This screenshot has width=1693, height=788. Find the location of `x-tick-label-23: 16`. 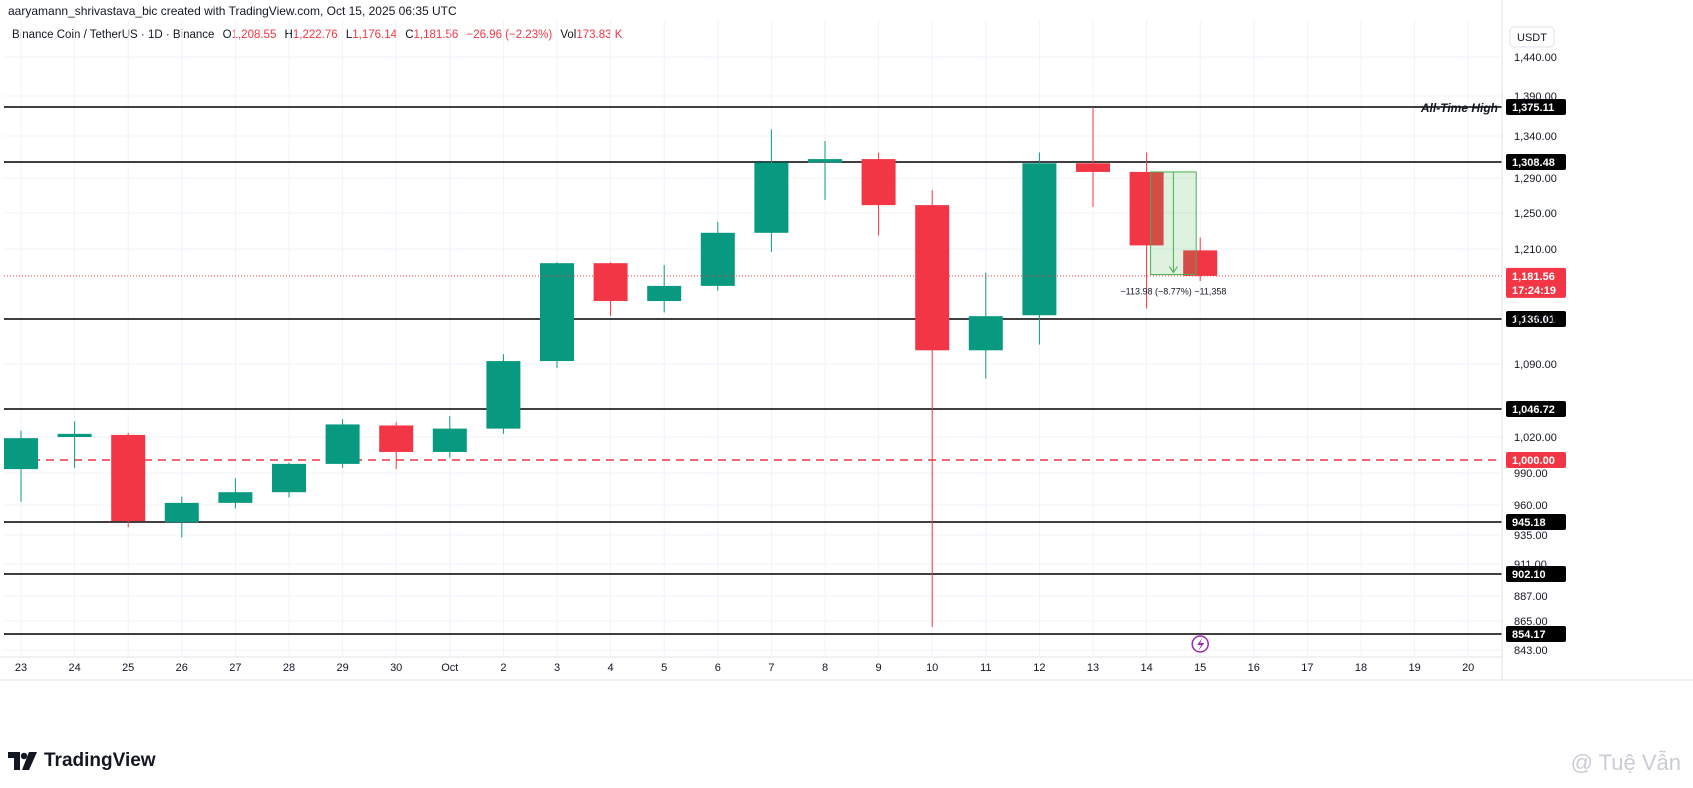

x-tick-label-23: 16 is located at coordinates (1254, 668).